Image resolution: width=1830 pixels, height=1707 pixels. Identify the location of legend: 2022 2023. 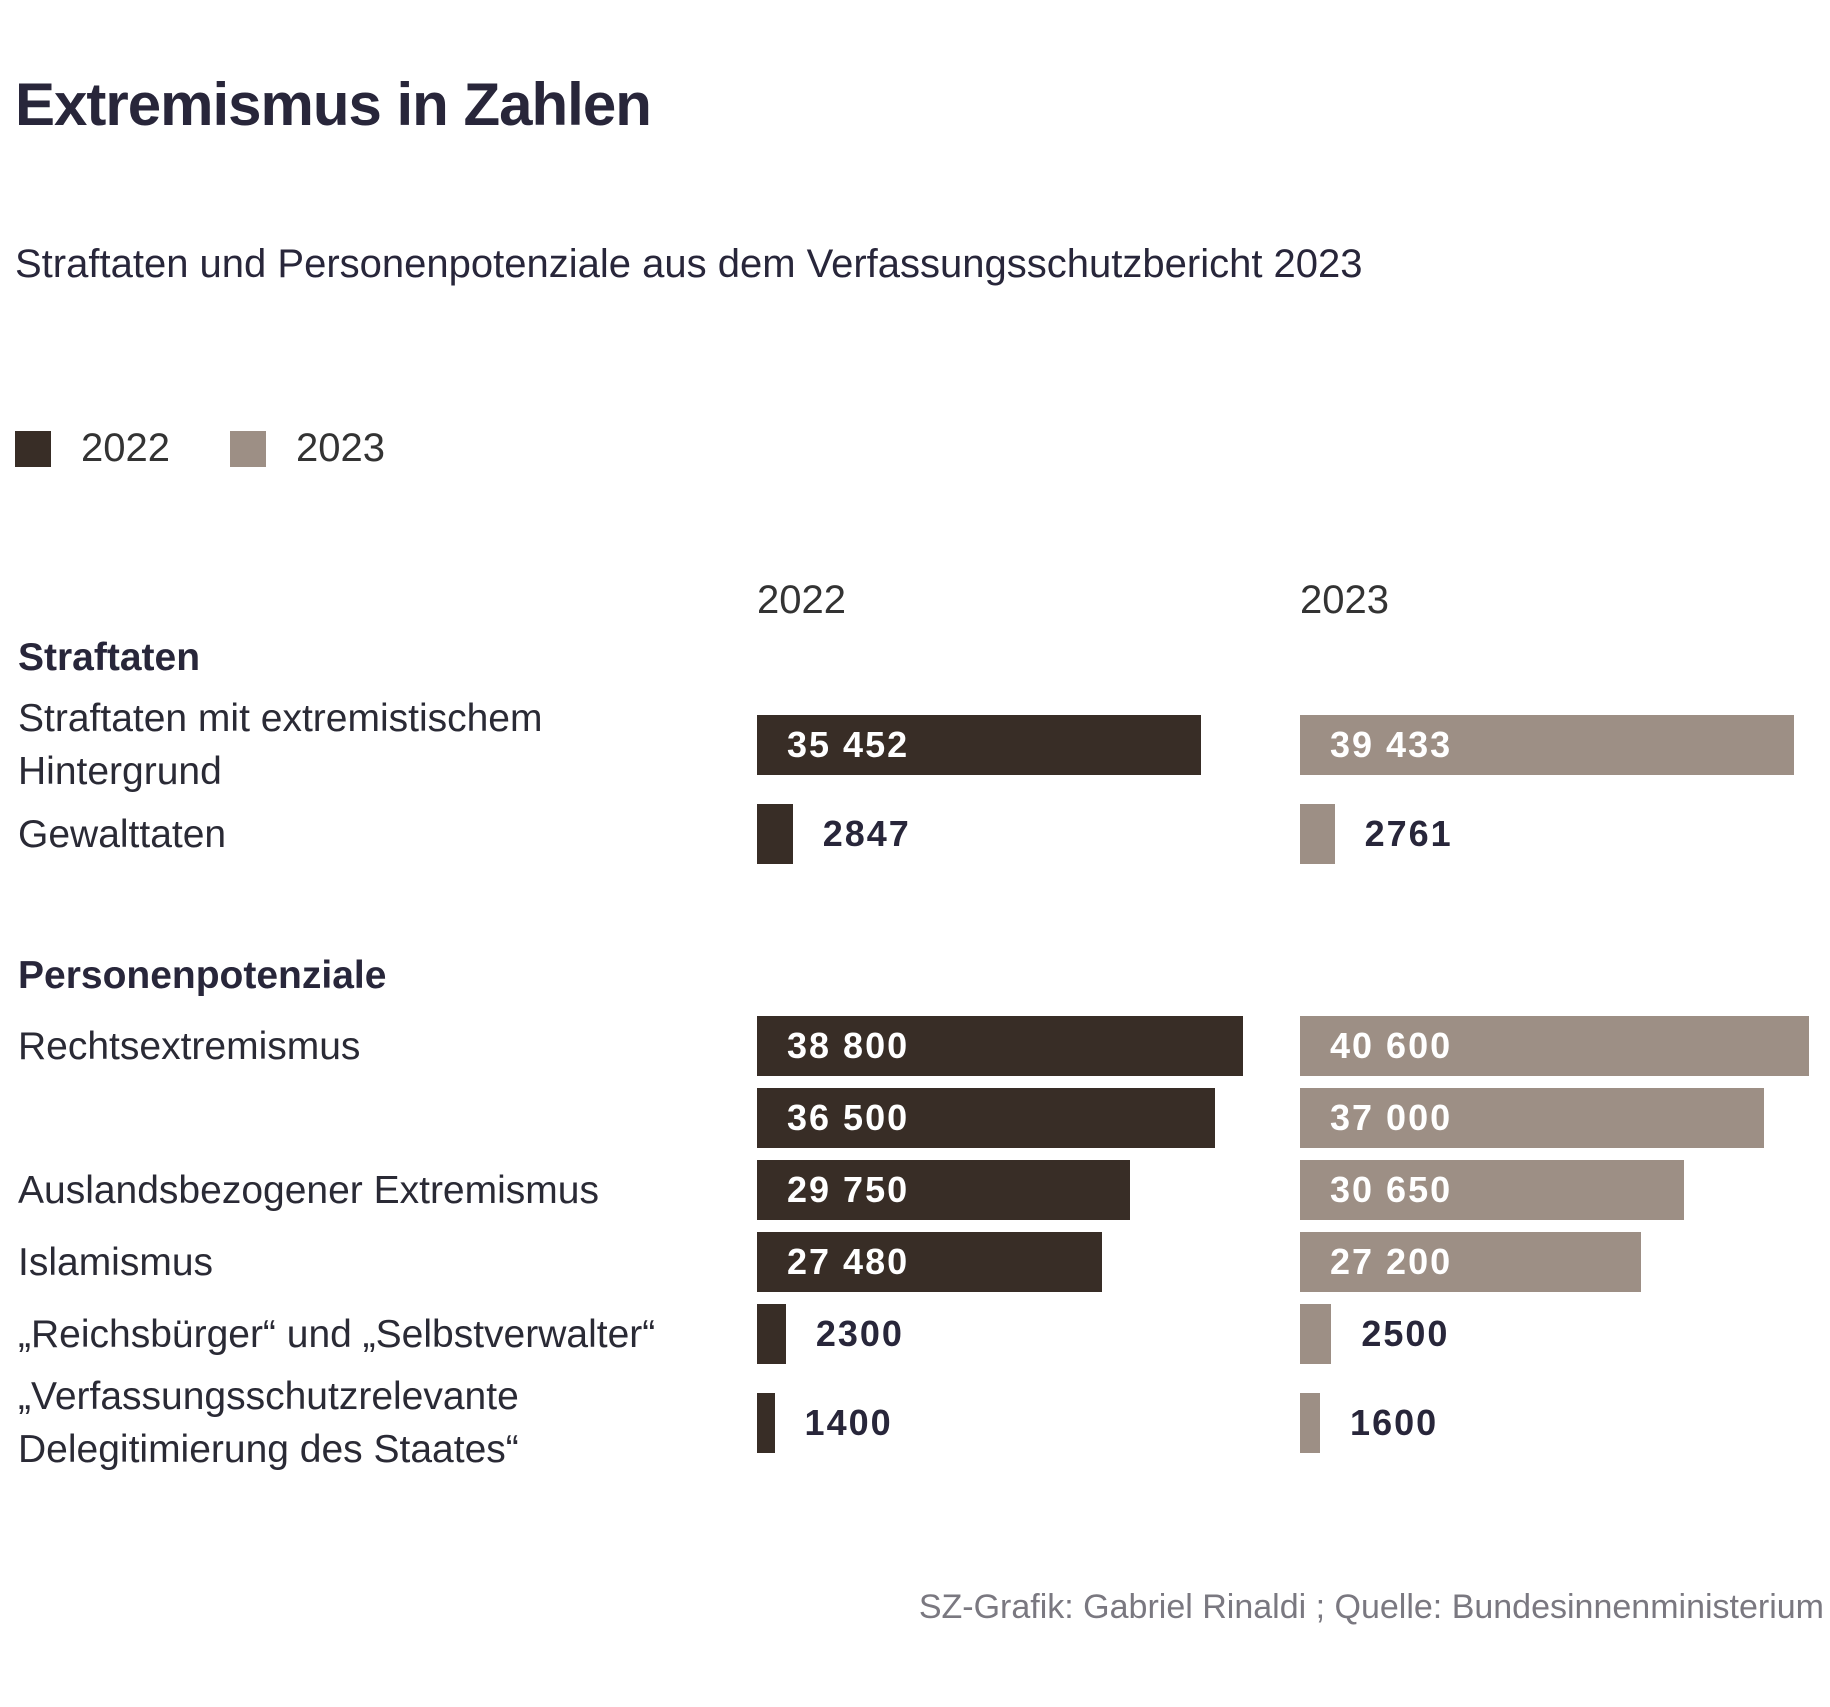
(230, 448).